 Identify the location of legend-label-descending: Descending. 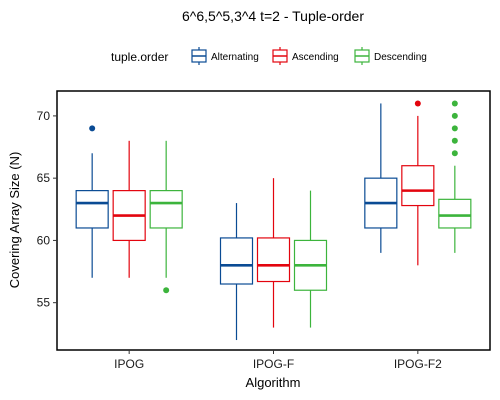
(400, 57).